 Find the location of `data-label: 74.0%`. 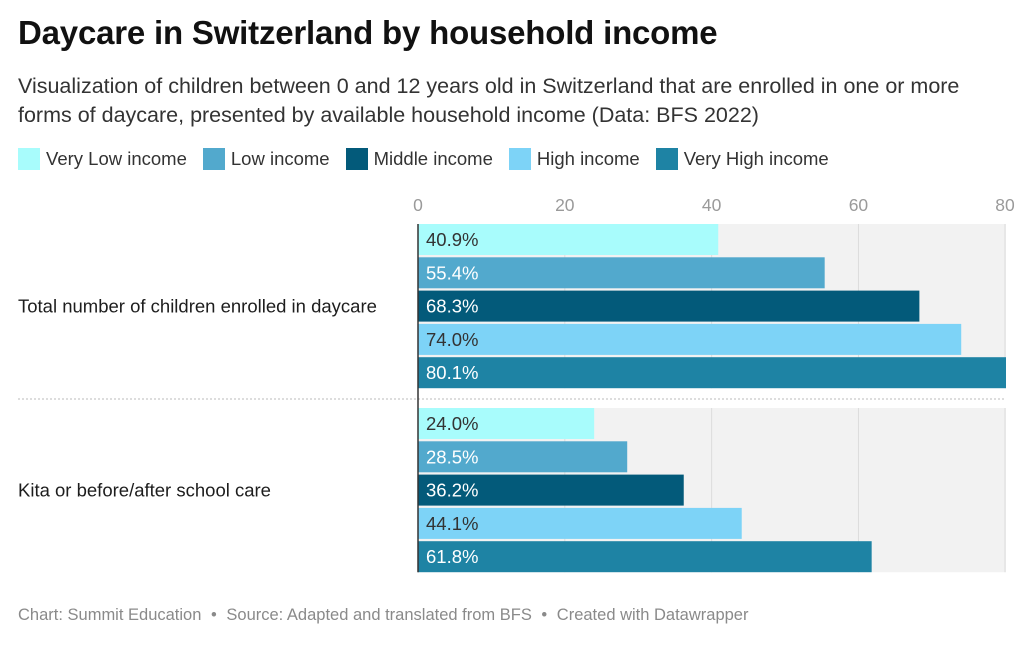

data-label: 74.0% is located at coordinates (452, 339).